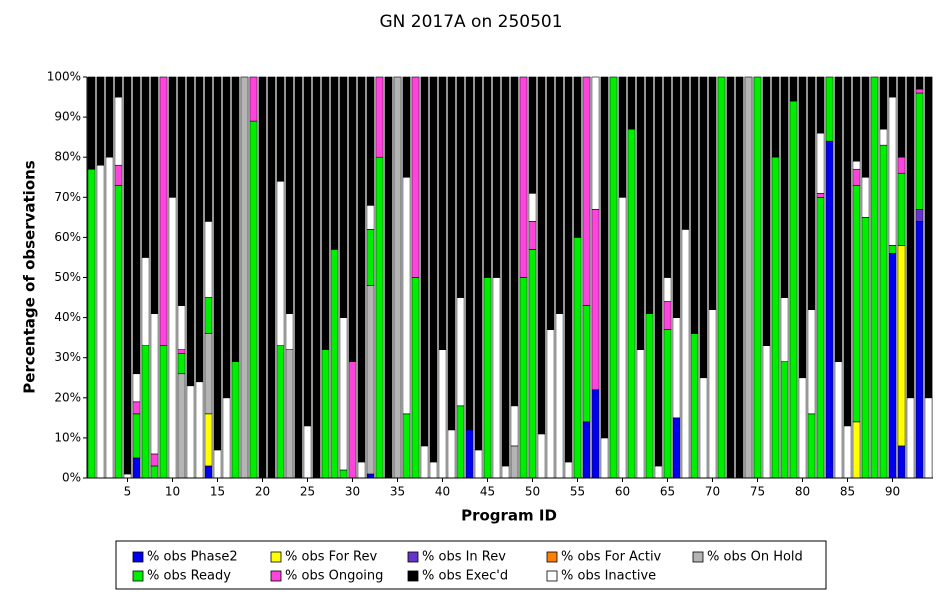  What do you see at coordinates (189, 576) in the screenshot?
I see `legend-text: % obs Ready` at bounding box center [189, 576].